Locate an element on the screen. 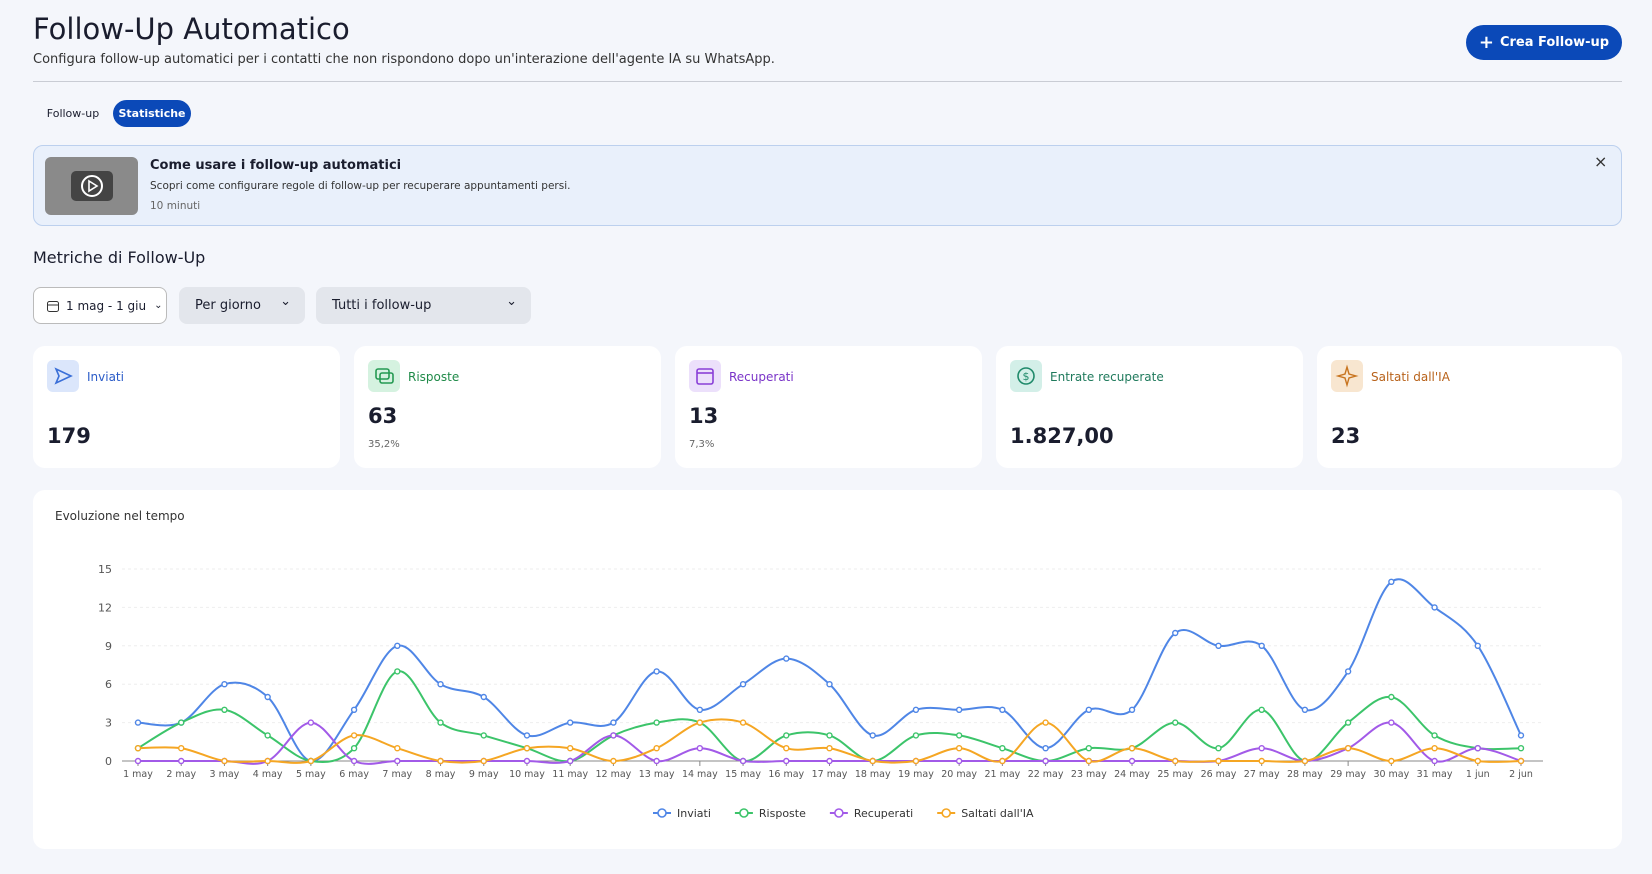 This screenshot has width=1652, height=874. video-thumbnail is located at coordinates (91, 186).